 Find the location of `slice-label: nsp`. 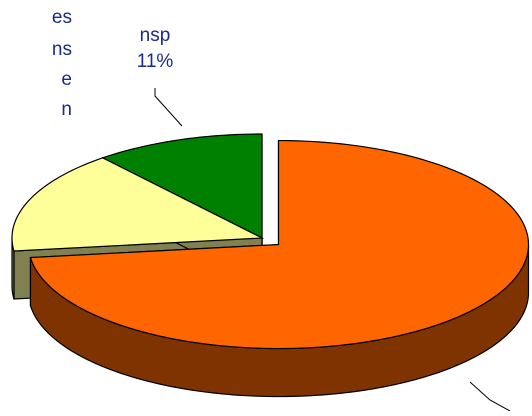

slice-label: nsp is located at coordinates (155, 35).